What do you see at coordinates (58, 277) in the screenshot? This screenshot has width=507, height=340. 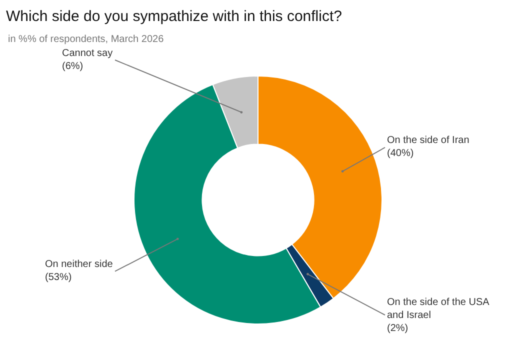 I see `data-label: (53%)` at bounding box center [58, 277].